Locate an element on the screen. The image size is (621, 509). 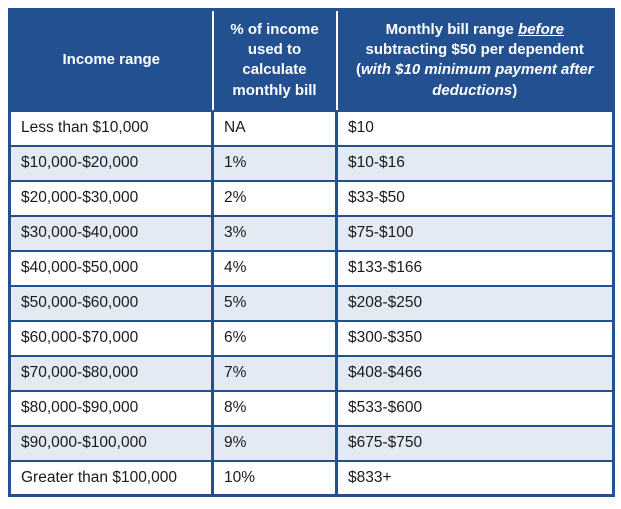
income-range-cell: $40,000-$50,000 is located at coordinates (111, 268).